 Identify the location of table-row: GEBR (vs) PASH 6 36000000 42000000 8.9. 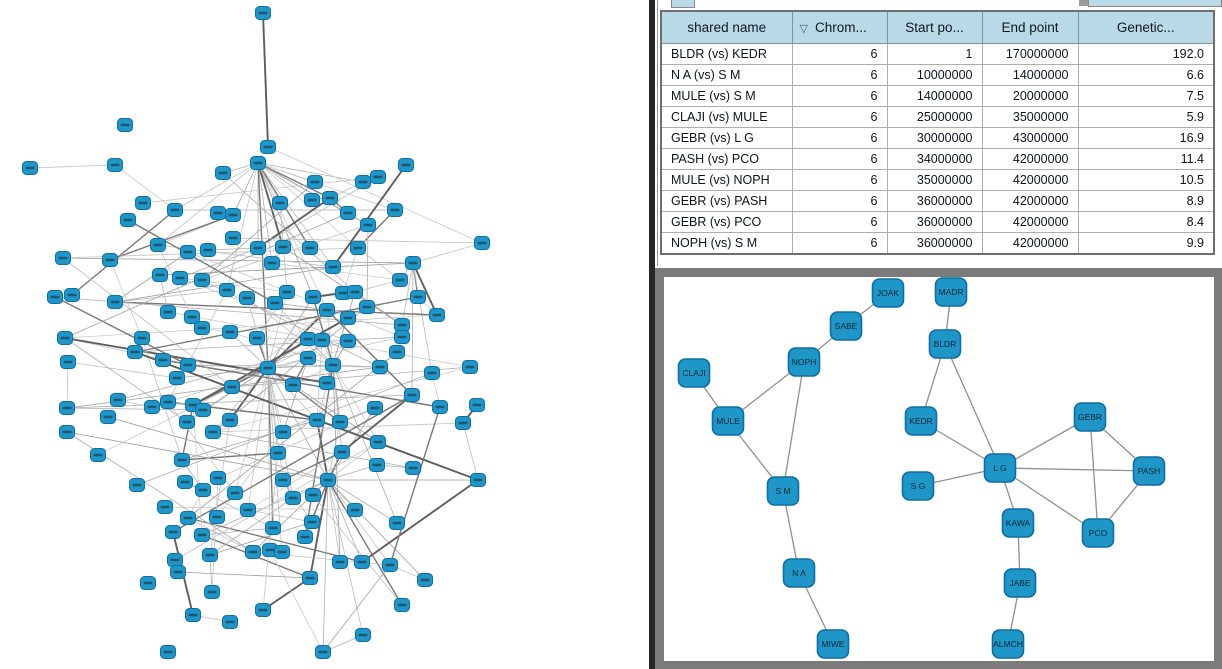
(937, 201).